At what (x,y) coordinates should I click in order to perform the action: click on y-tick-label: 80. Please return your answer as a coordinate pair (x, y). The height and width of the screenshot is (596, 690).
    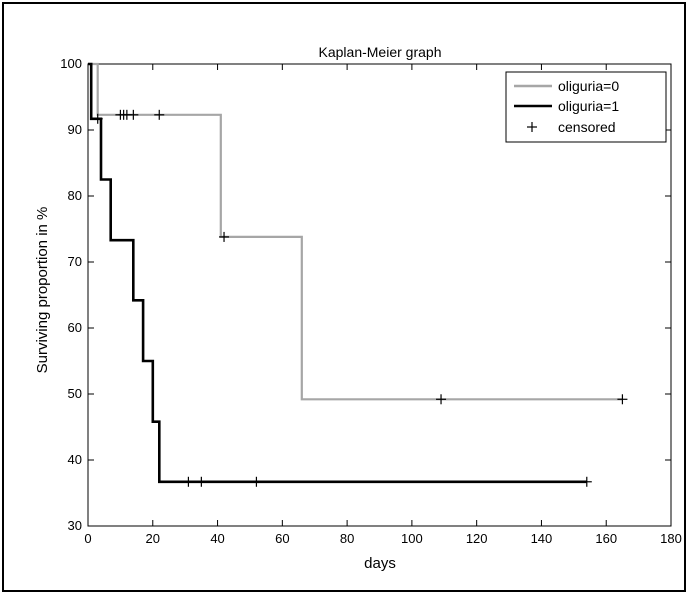
    Looking at the image, I should click on (75, 195).